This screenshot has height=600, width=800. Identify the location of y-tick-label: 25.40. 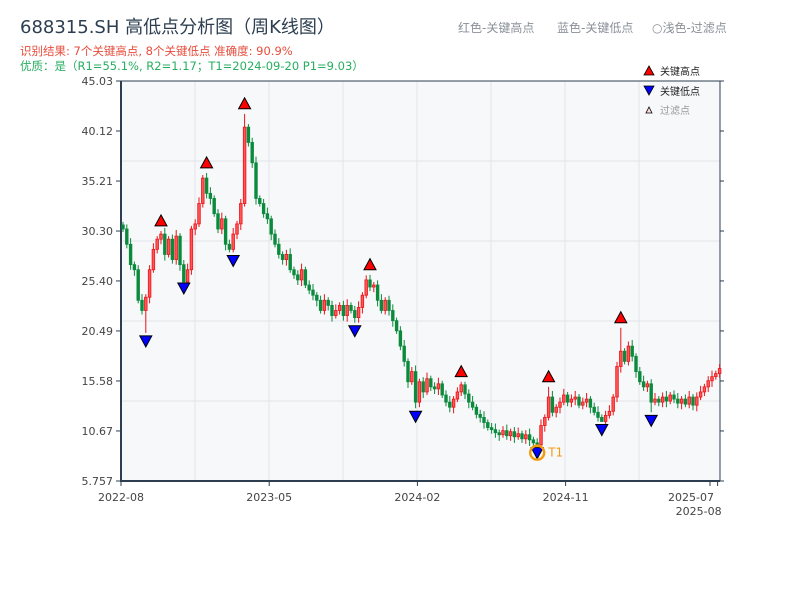
(98, 281).